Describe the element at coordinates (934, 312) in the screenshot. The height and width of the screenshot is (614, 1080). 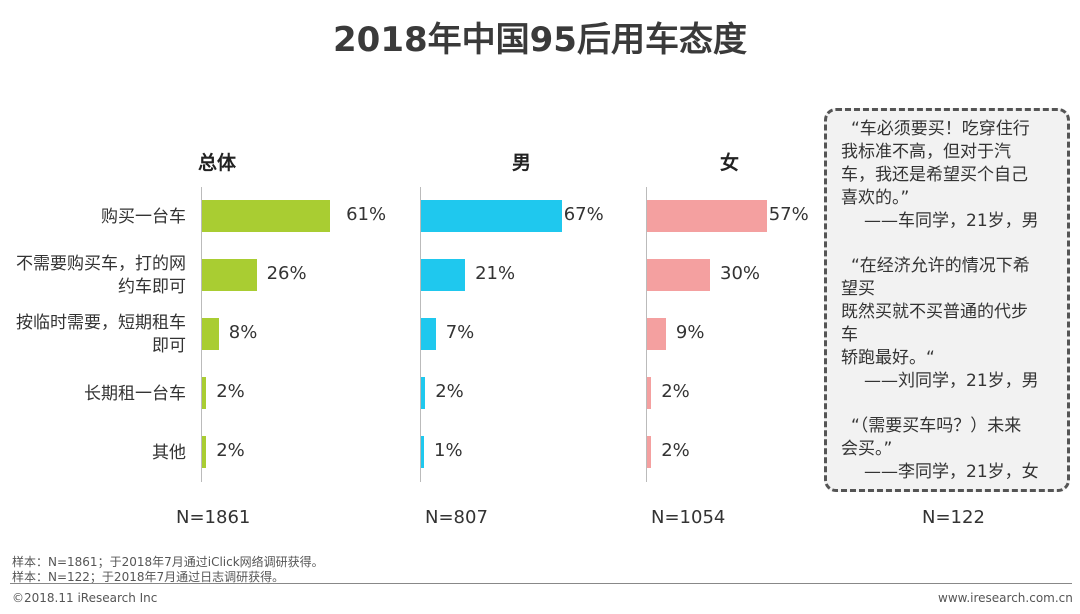
I see `quote-line: 既然买就不买普通的代步` at that location.